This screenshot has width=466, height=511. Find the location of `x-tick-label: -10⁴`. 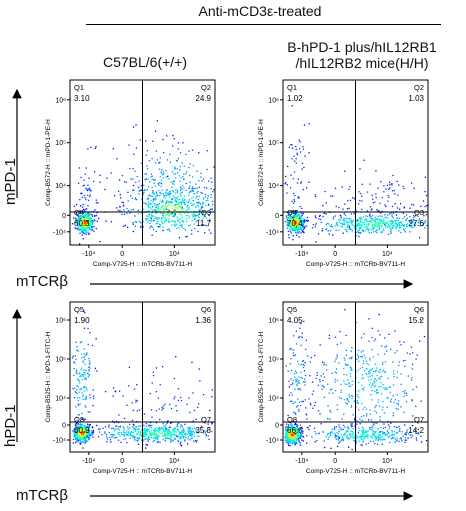

x-tick-label: -10⁴ is located at coordinates (301, 254).